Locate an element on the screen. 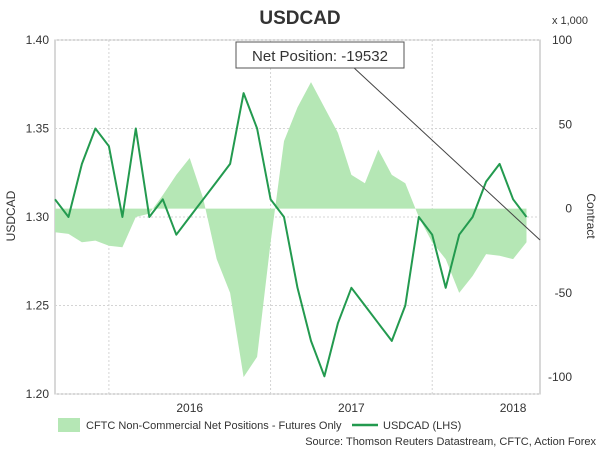 Image resolution: width=600 pixels, height=450 pixels. x-tick-label: 2016 is located at coordinates (189, 408).